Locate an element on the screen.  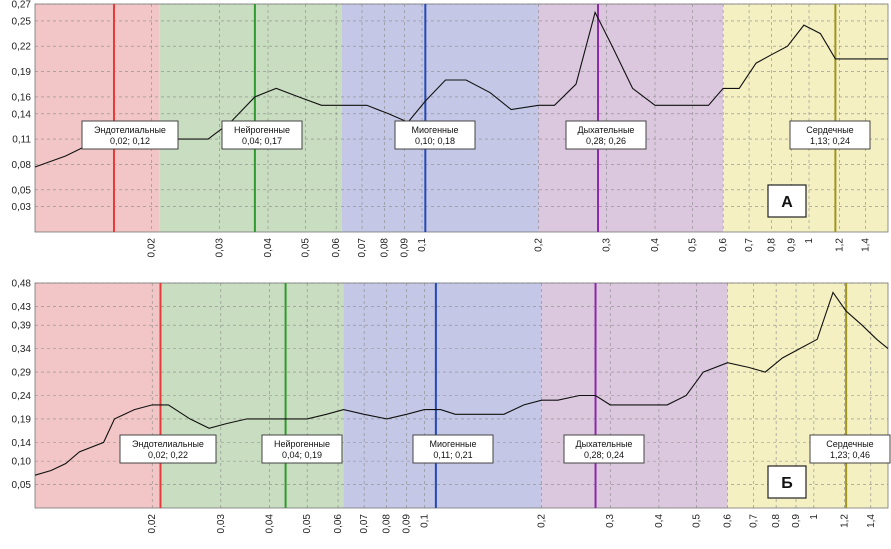
panel-label-box is located at coordinates (787, 201).